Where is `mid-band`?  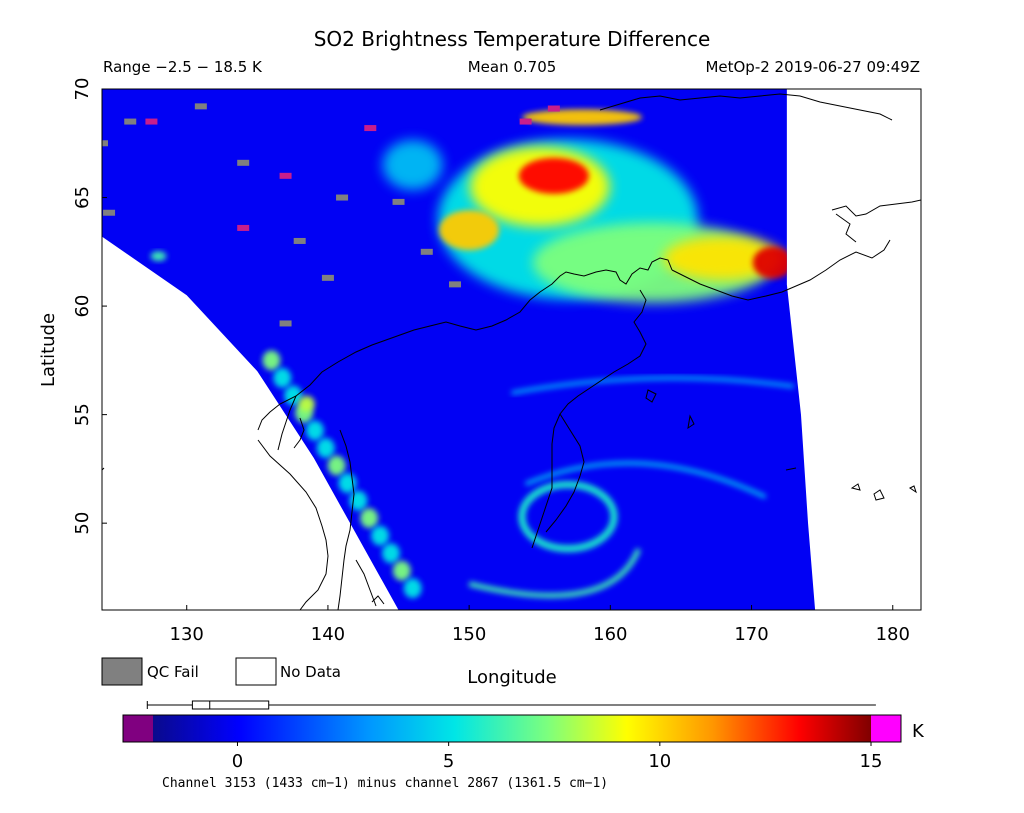 mid-band is located at coordinates (653, 385).